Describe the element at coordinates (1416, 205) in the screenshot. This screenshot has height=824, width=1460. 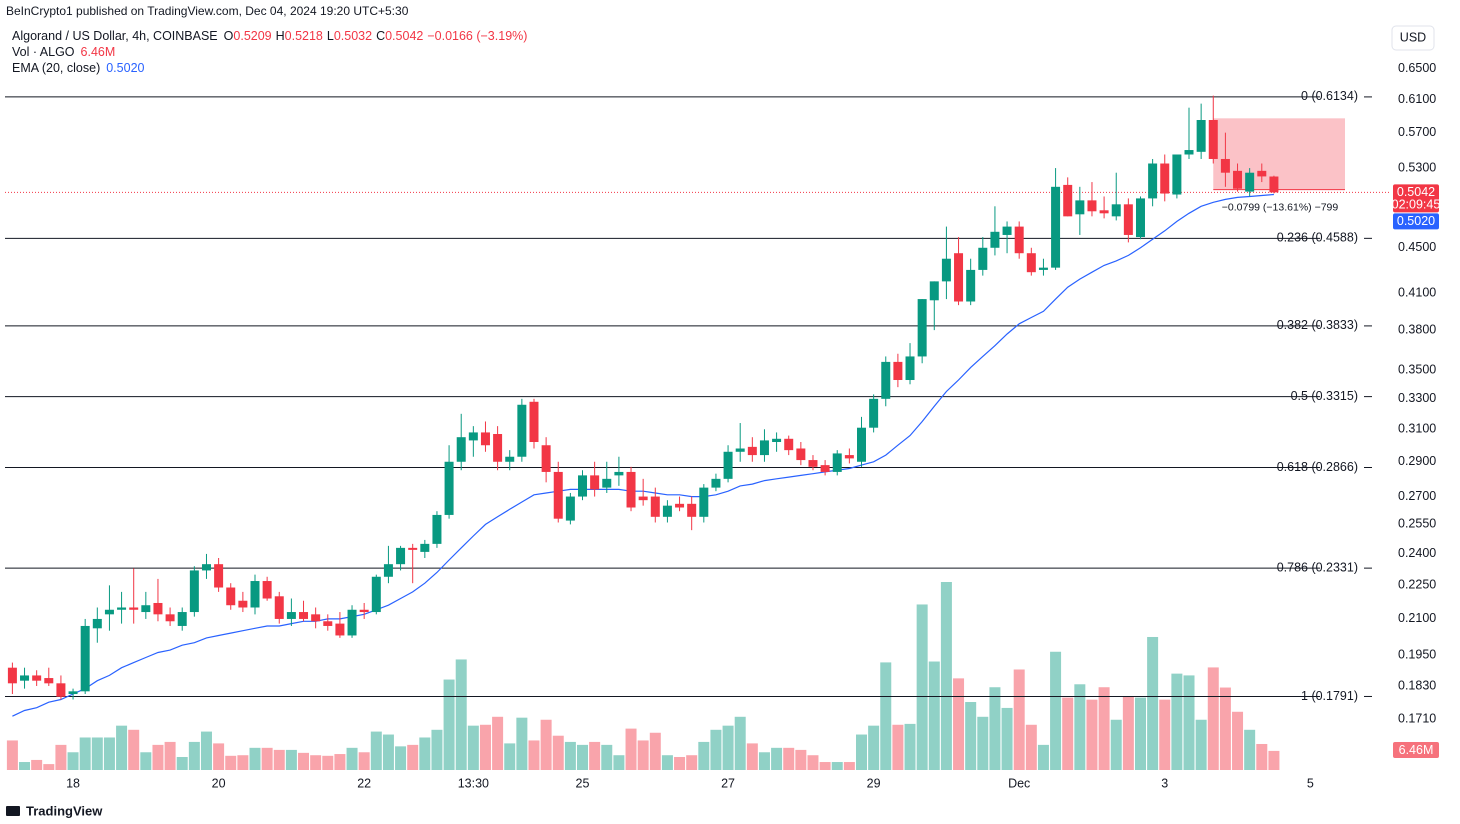
I see `countdown: 02:09:45` at that location.